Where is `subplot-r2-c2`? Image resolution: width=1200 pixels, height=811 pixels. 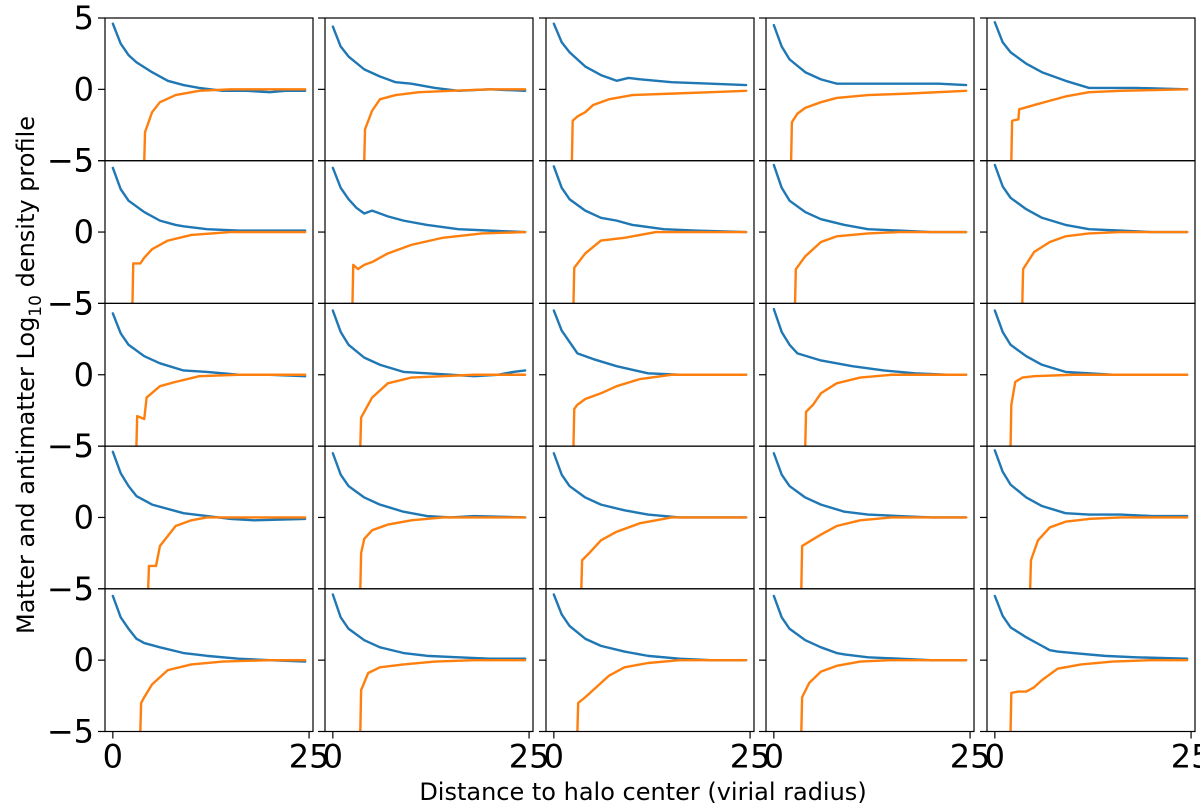
subplot-r2-c2 is located at coordinates (647, 374).